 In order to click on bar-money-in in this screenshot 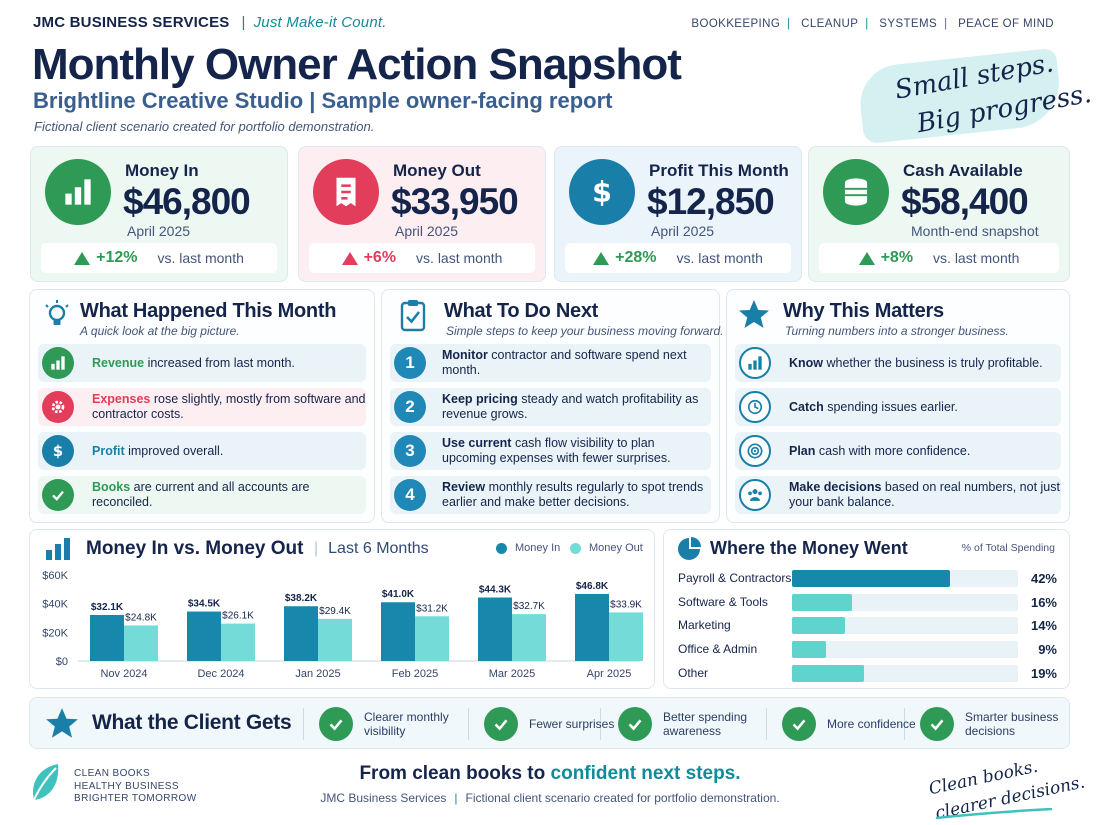, I will do `click(495, 629)`.